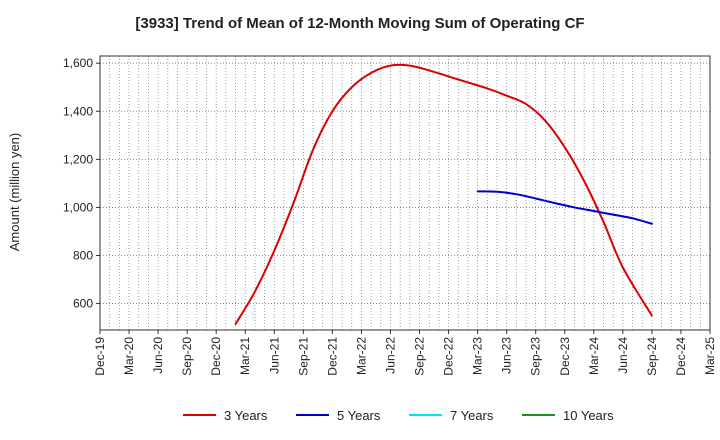 The height and width of the screenshot is (440, 720). What do you see at coordinates (398, 415) in the screenshot?
I see `legend: 3 Years 5 Years 7 Years 10 Years` at bounding box center [398, 415].